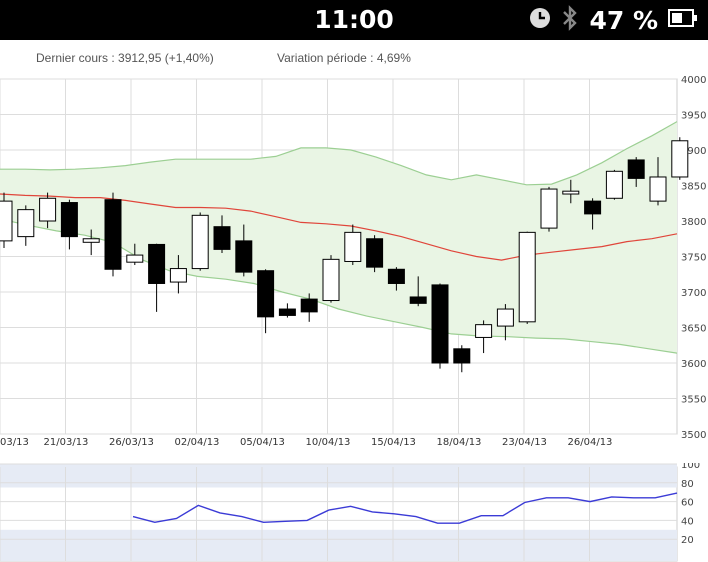 The height and width of the screenshot is (562, 708). Describe the element at coordinates (693, 329) in the screenshot. I see `y-tick-label: 3650` at that location.